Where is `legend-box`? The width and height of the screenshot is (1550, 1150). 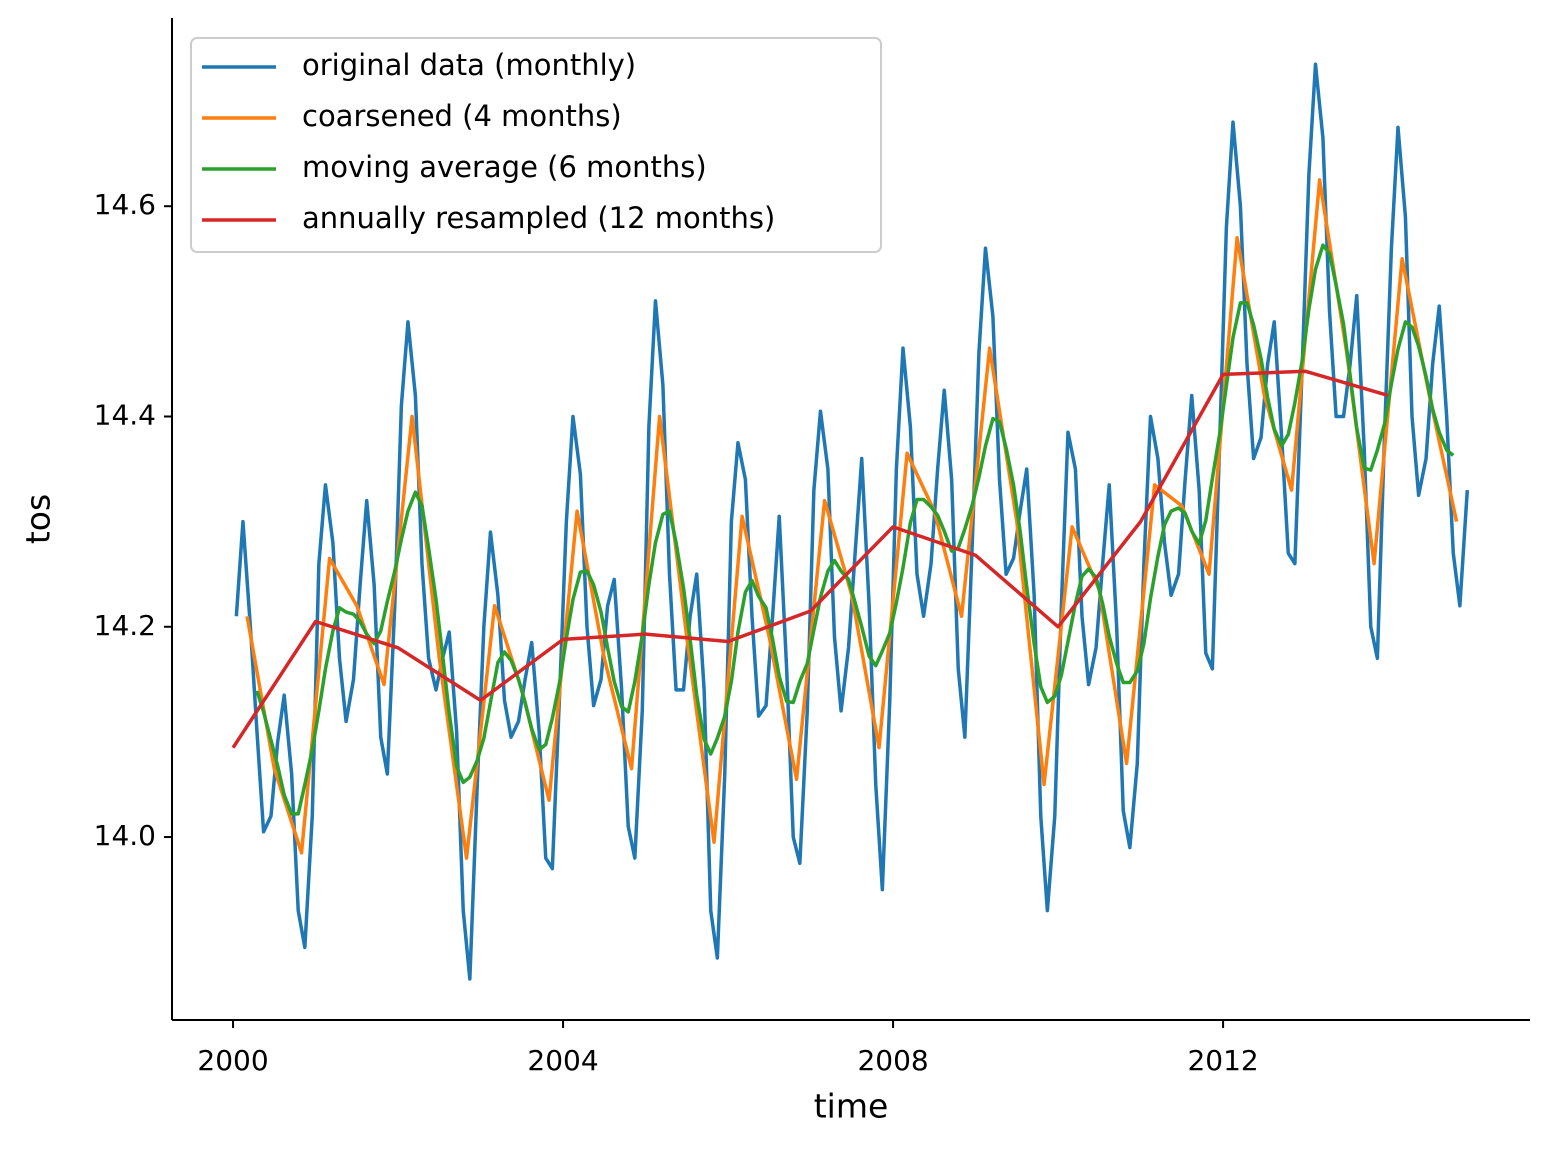 legend-box is located at coordinates (536, 145).